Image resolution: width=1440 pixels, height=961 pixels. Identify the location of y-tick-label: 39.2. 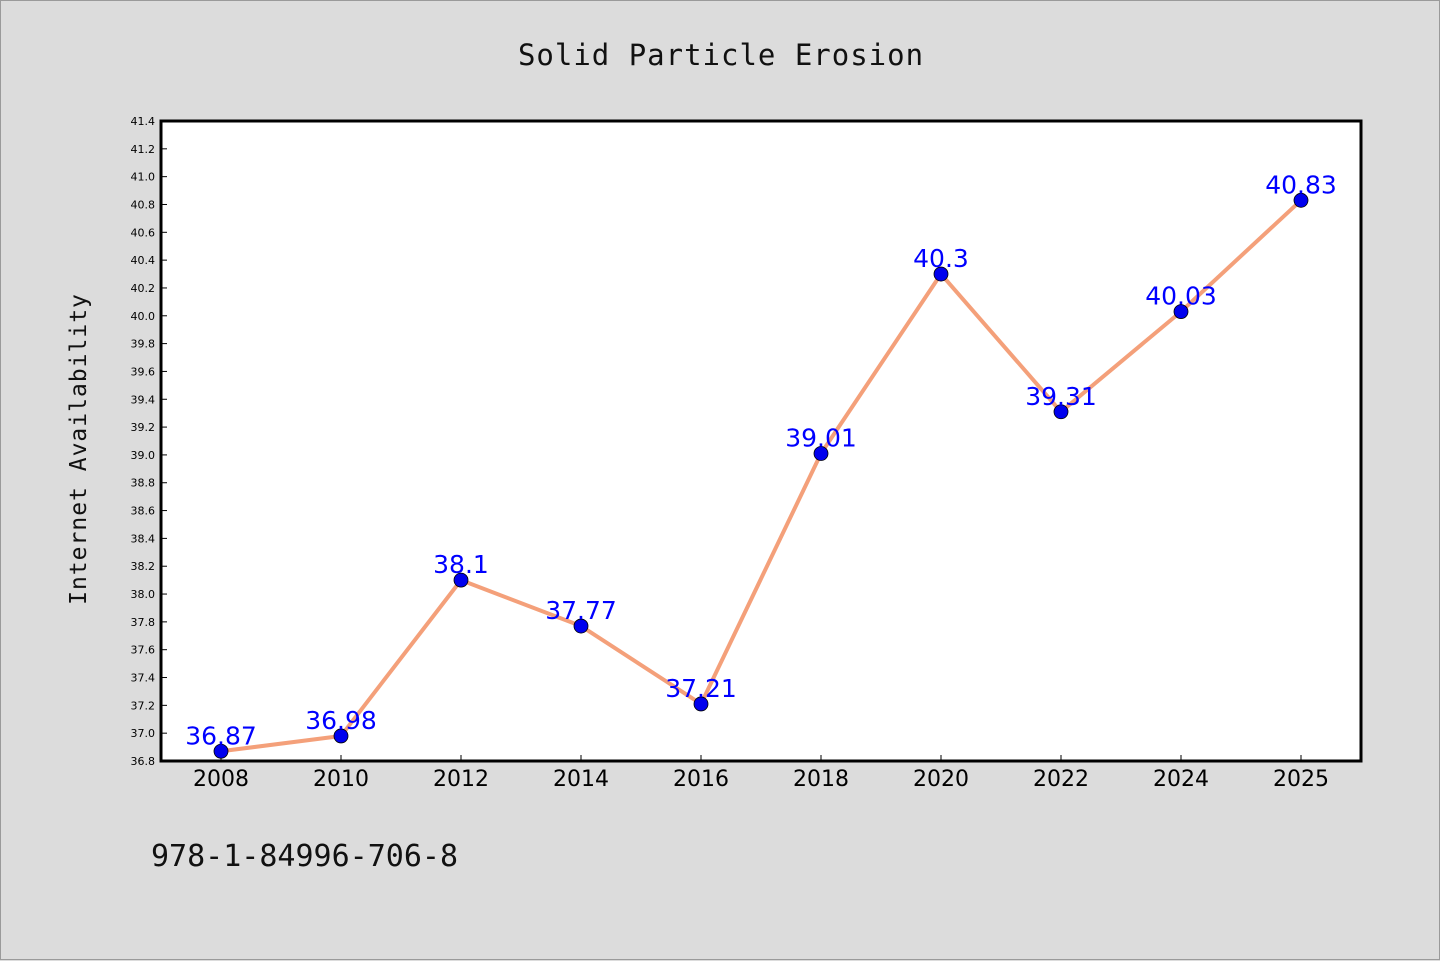
(143, 427).